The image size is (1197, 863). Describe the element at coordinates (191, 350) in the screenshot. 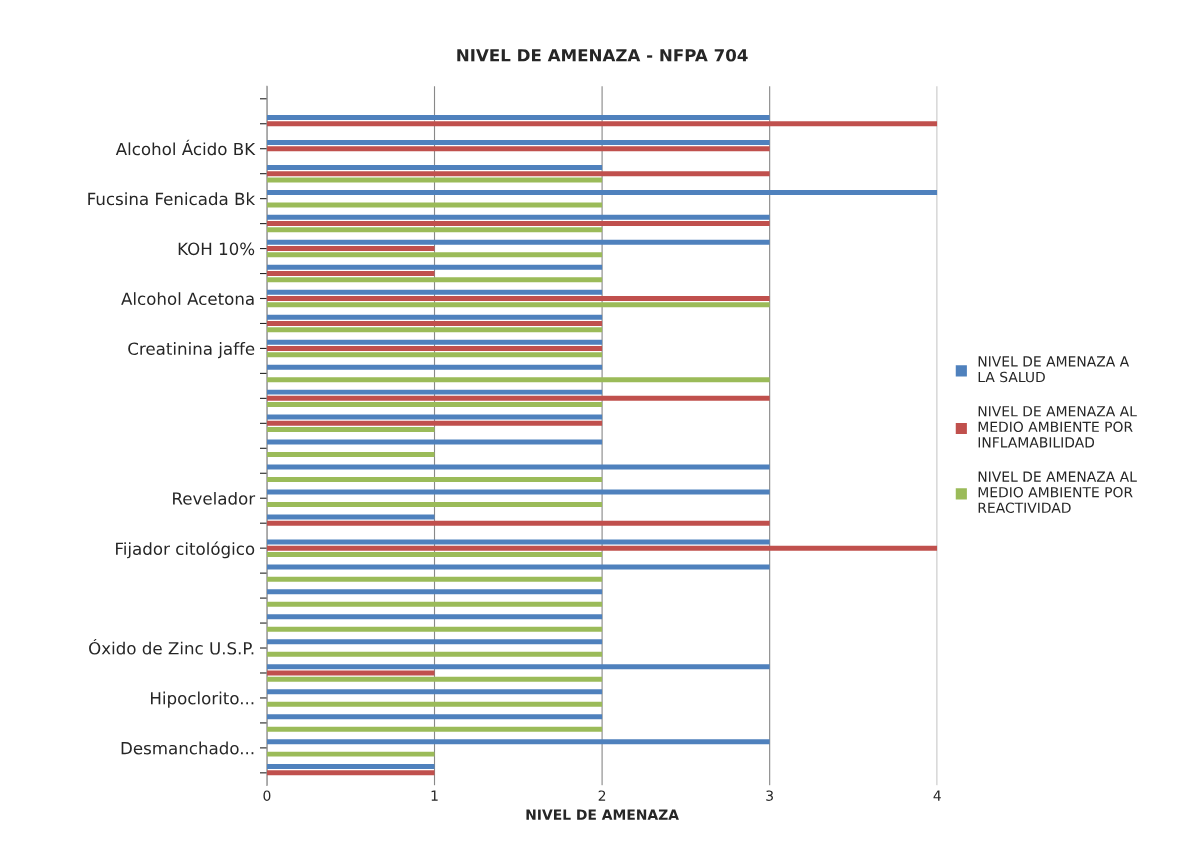

I see `y-tick-label: Creatinina jaffe` at that location.